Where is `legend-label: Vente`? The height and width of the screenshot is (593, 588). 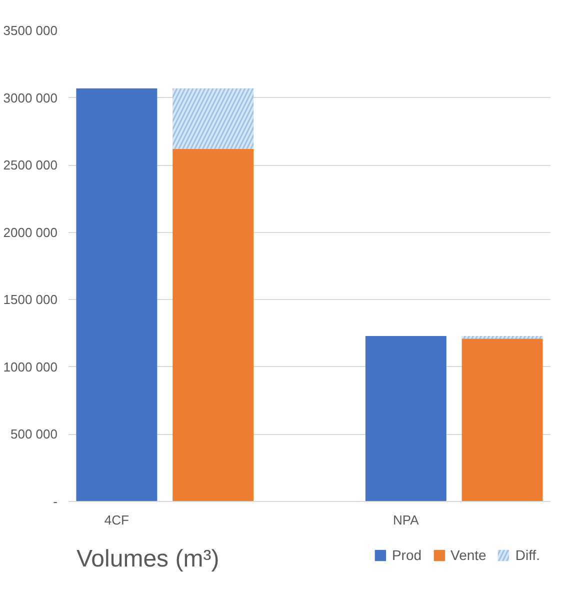 legend-label: Vente is located at coordinates (468, 555).